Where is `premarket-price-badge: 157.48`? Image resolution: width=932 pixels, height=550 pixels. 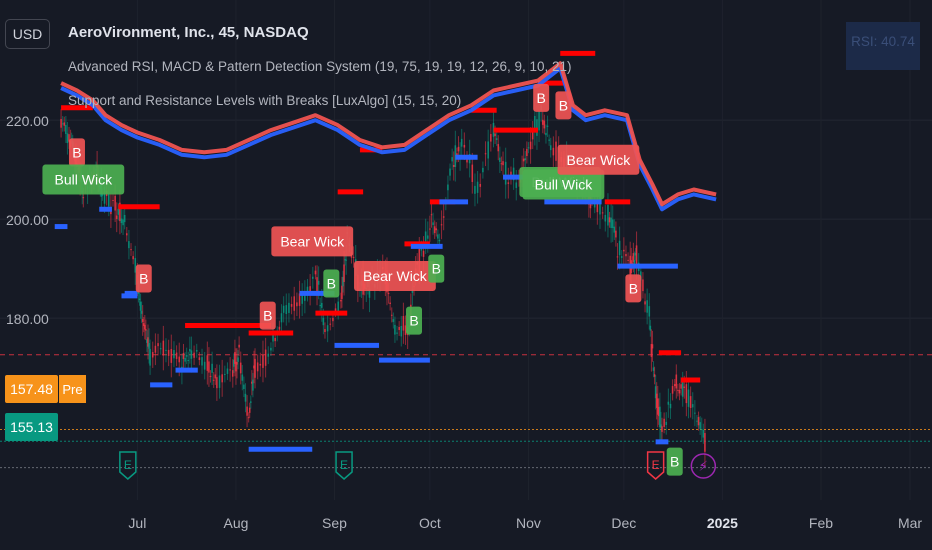 premarket-price-badge: 157.48 is located at coordinates (31, 389).